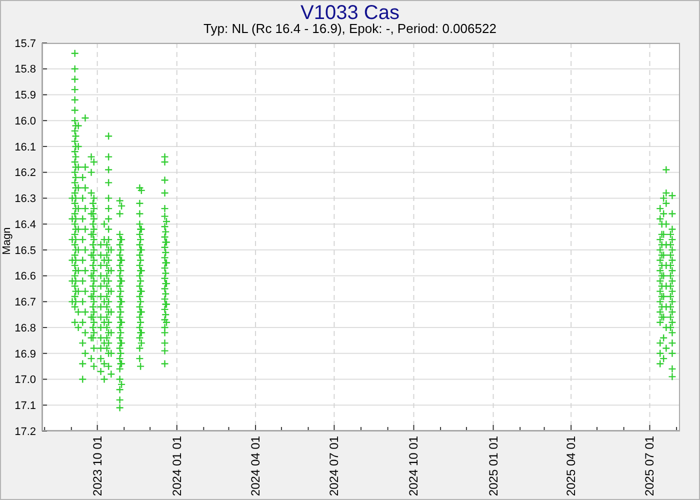 The width and height of the screenshot is (700, 500). Describe the element at coordinates (25, 44) in the screenshot. I see `y-tick-label: 15.7` at that location.